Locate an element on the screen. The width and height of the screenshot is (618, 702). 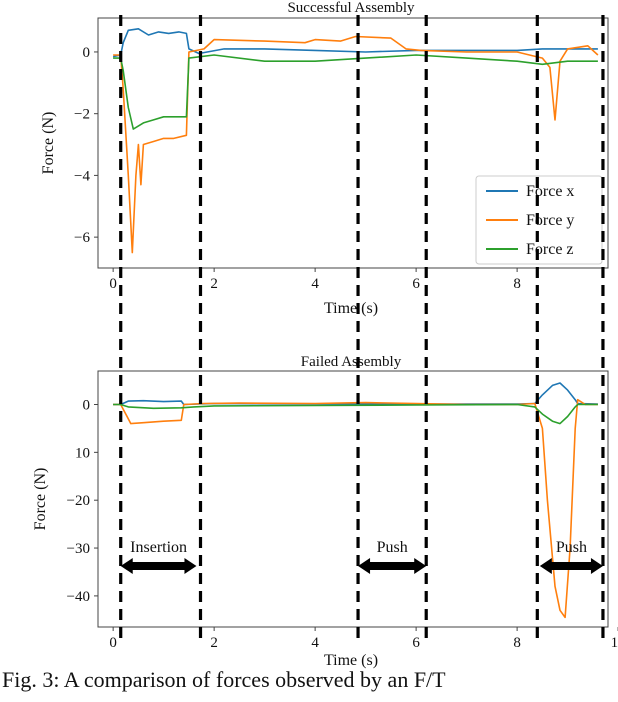
y-tick-labels: 0 −2 −4 −6 is located at coordinates (86, 145).